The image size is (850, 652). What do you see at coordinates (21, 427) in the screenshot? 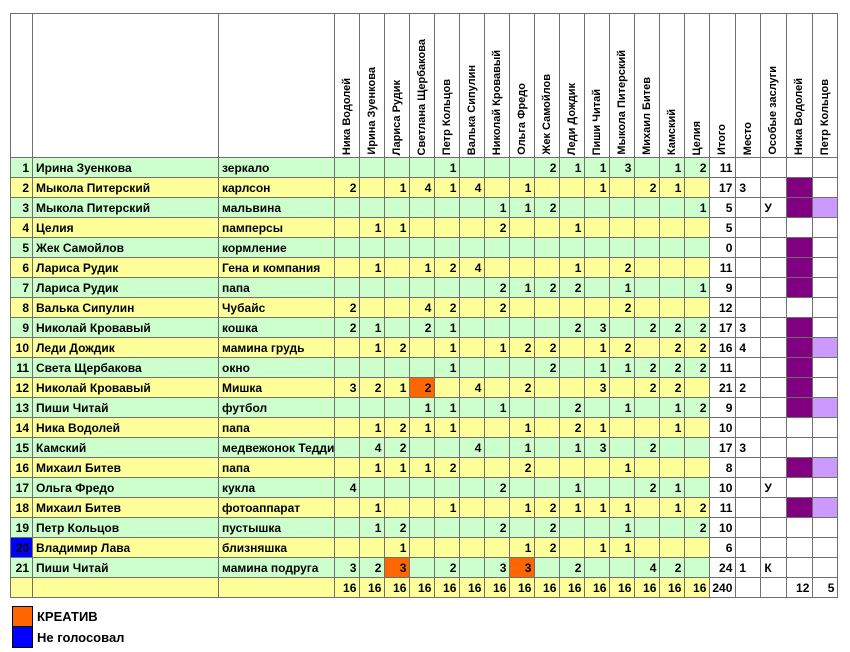
I see `row-number-cell: 14` at bounding box center [21, 427].